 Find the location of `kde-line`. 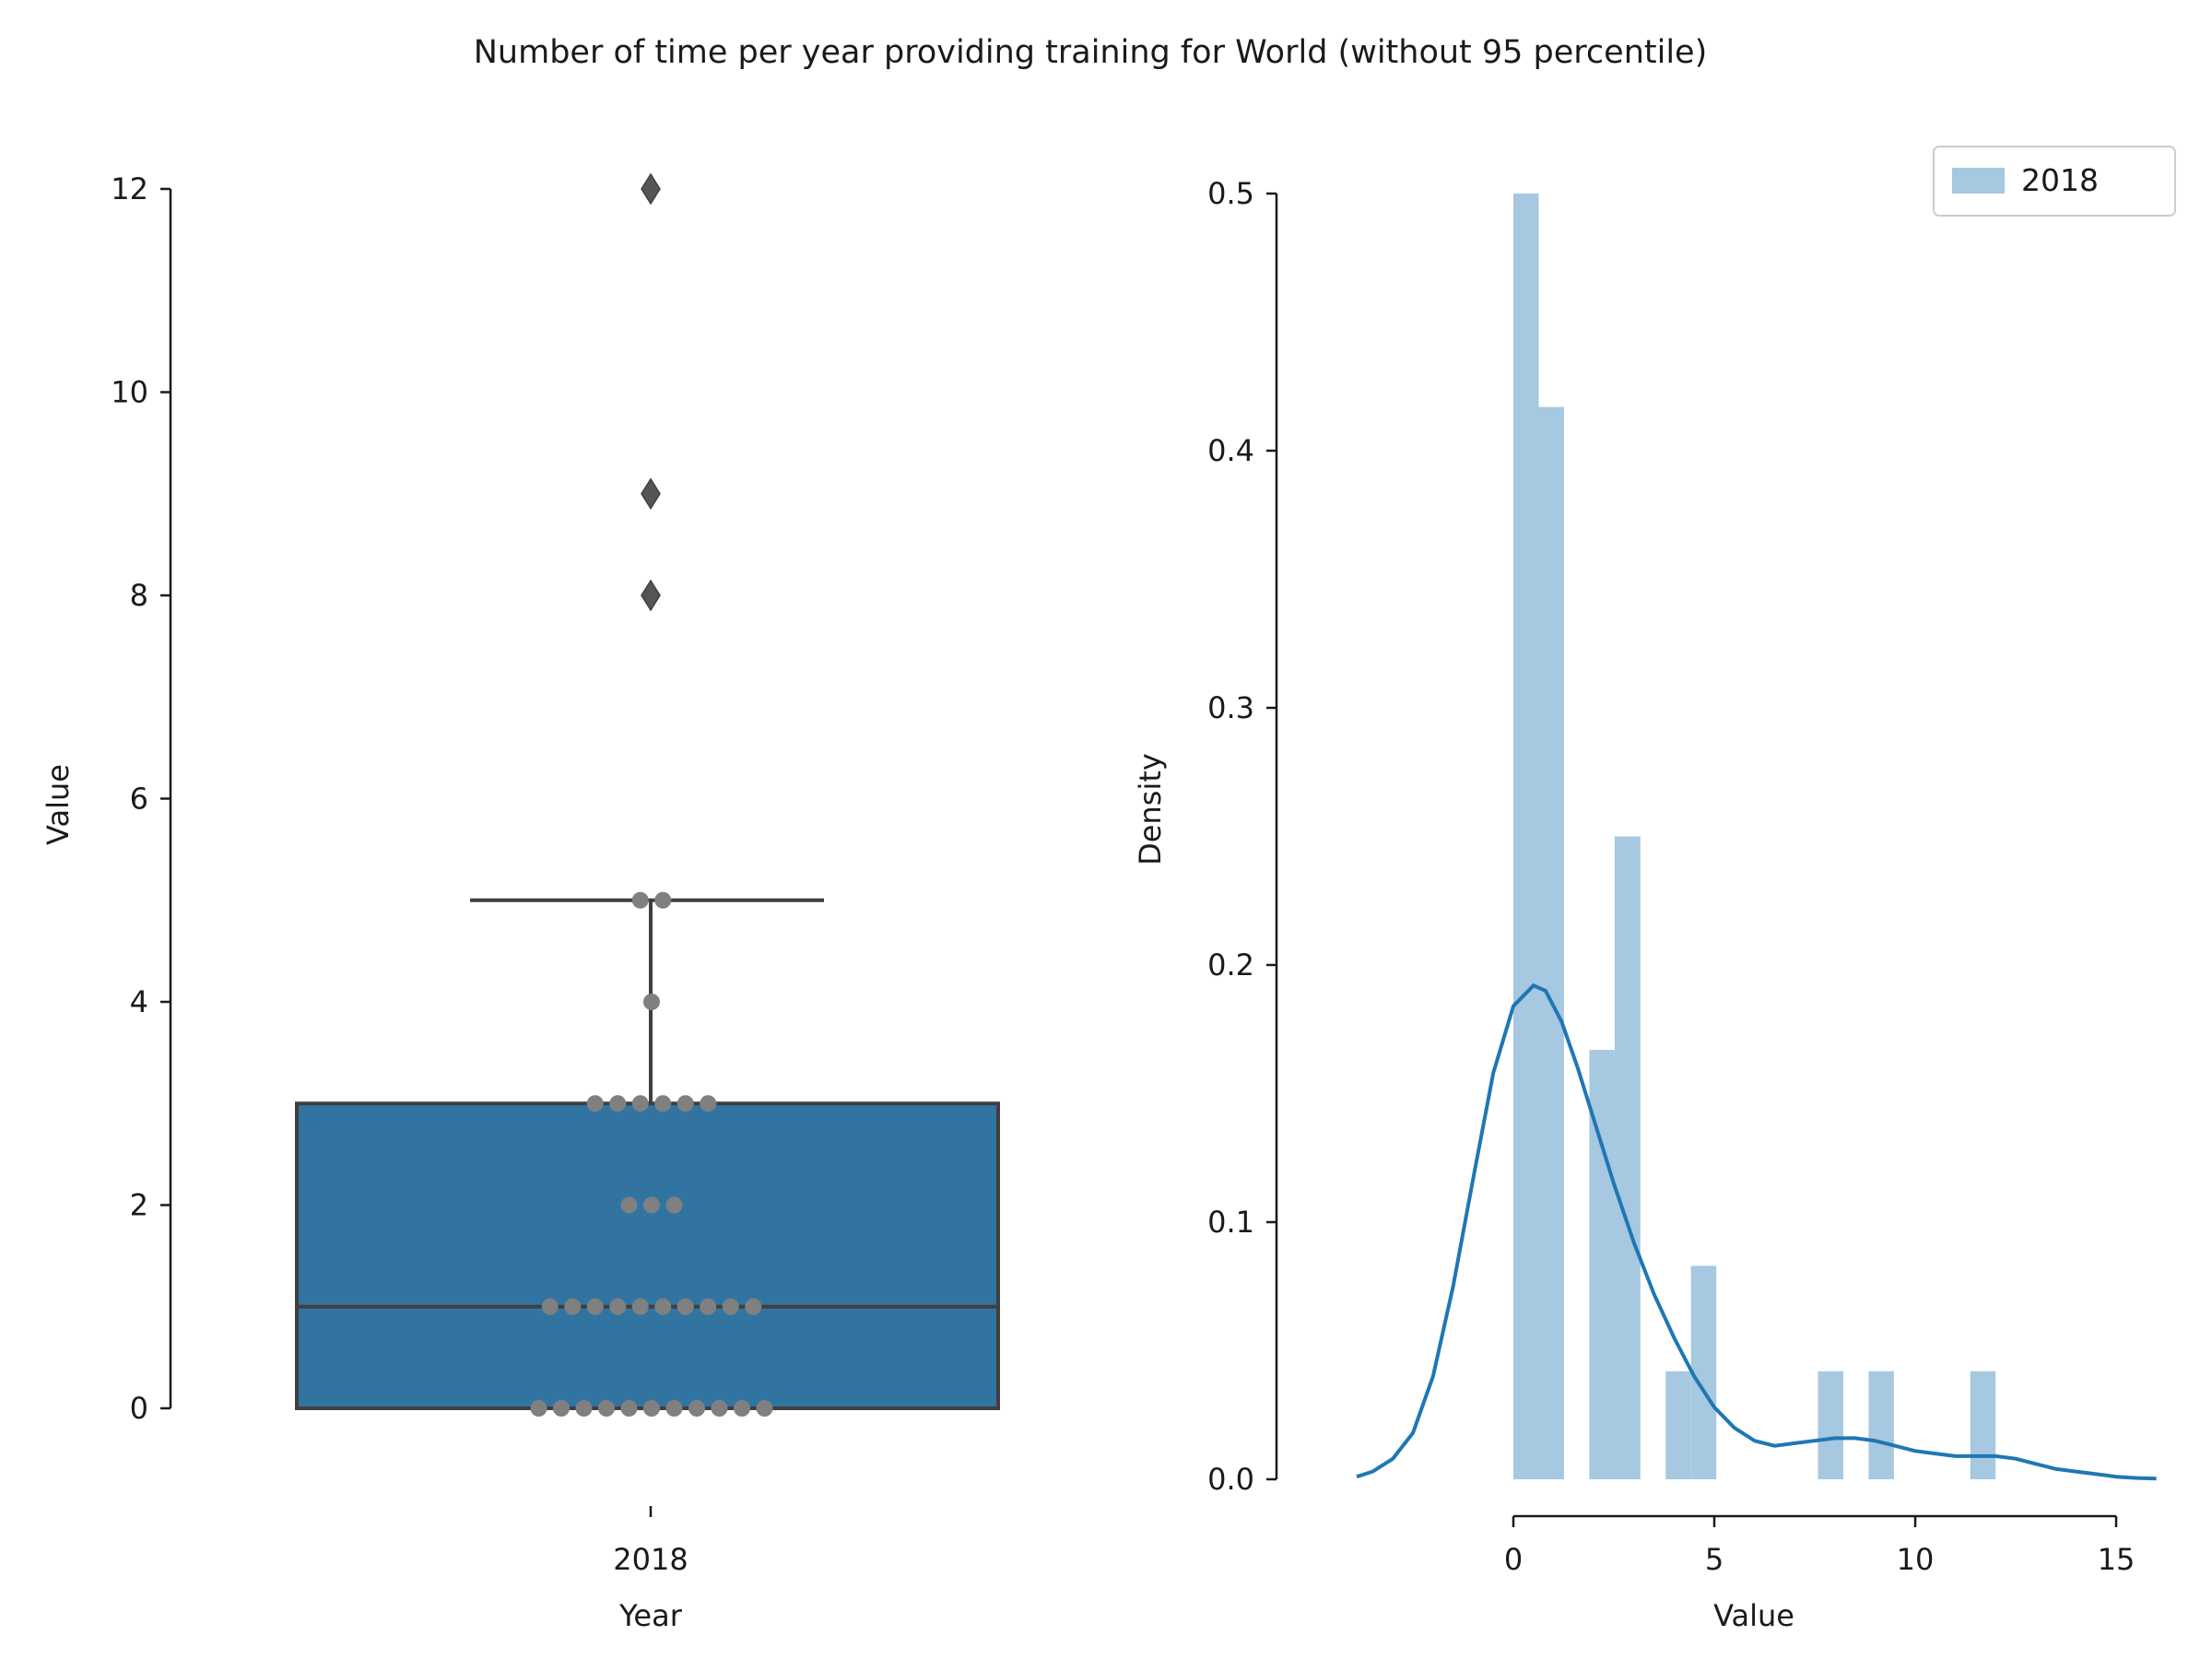

kde-line is located at coordinates (1756, 1231).